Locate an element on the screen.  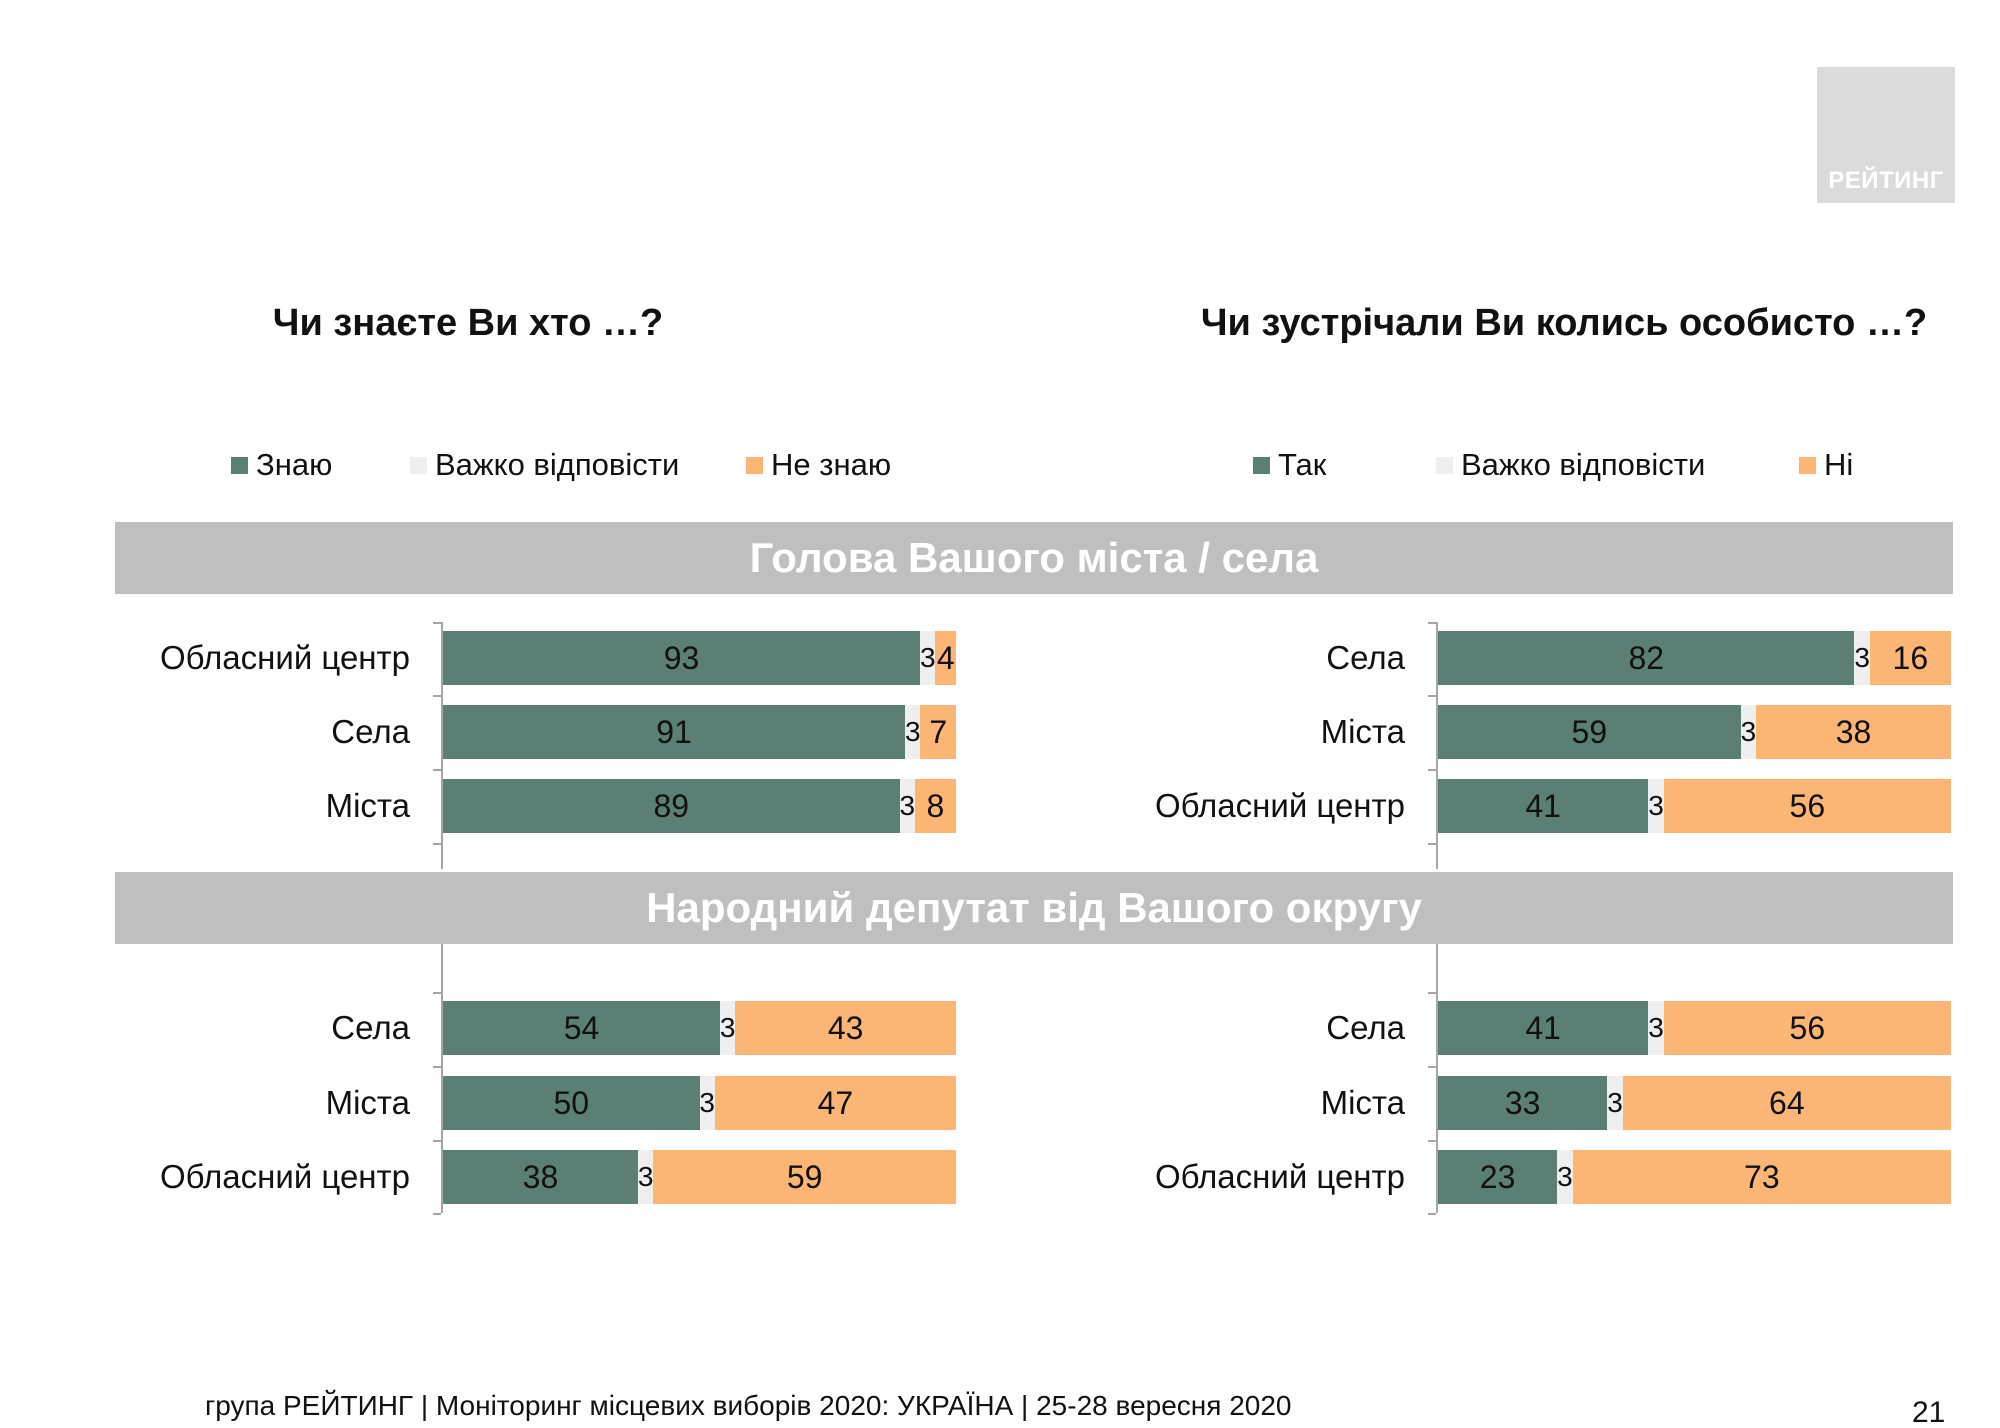
data-label: 82 is located at coordinates (1646, 657).